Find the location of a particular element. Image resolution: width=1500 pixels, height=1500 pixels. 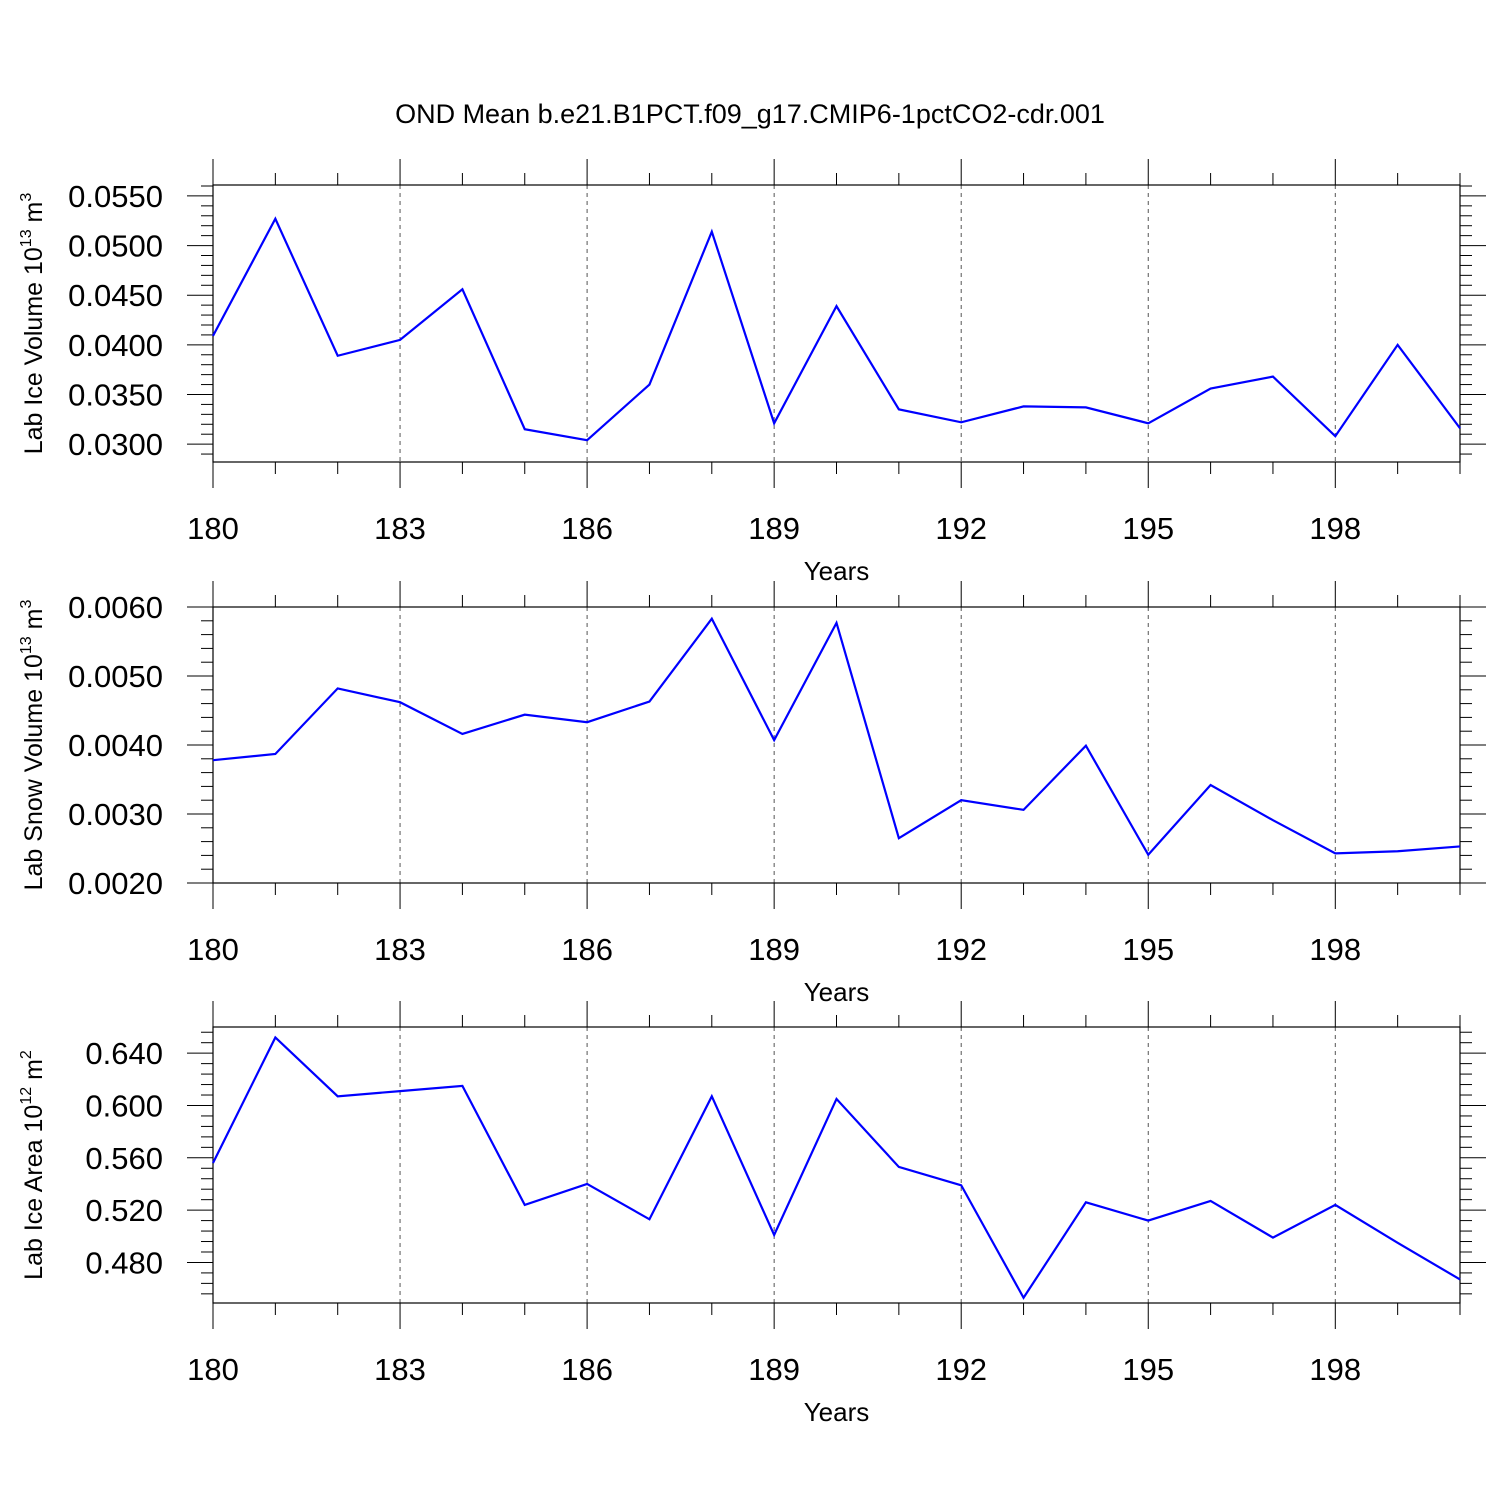

y-tick-label: 0.0020 is located at coordinates (115, 883).